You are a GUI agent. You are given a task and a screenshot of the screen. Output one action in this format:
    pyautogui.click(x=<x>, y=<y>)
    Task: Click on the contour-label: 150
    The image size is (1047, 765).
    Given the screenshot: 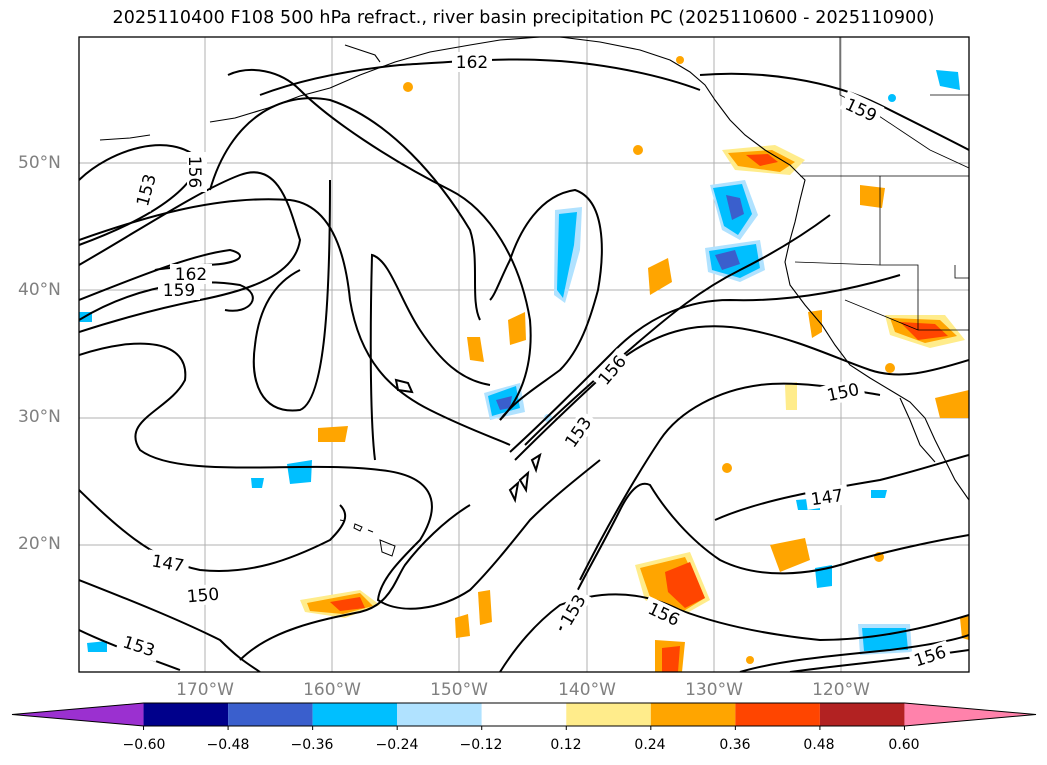 What is the action you would take?
    pyautogui.click(x=203, y=596)
    